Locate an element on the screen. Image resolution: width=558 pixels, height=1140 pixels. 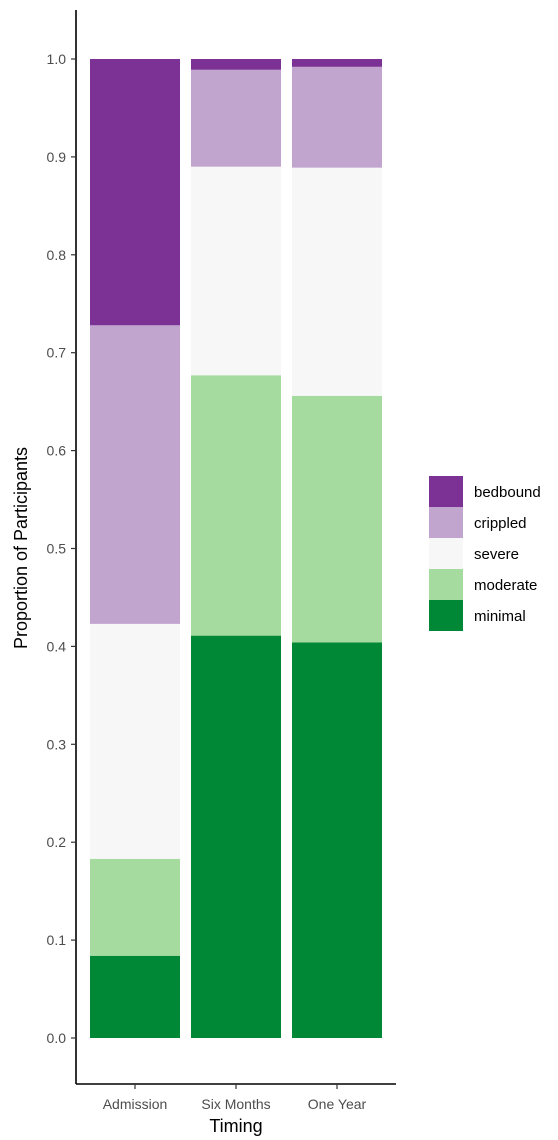
legend-label-moderate: moderate is located at coordinates (505, 585).